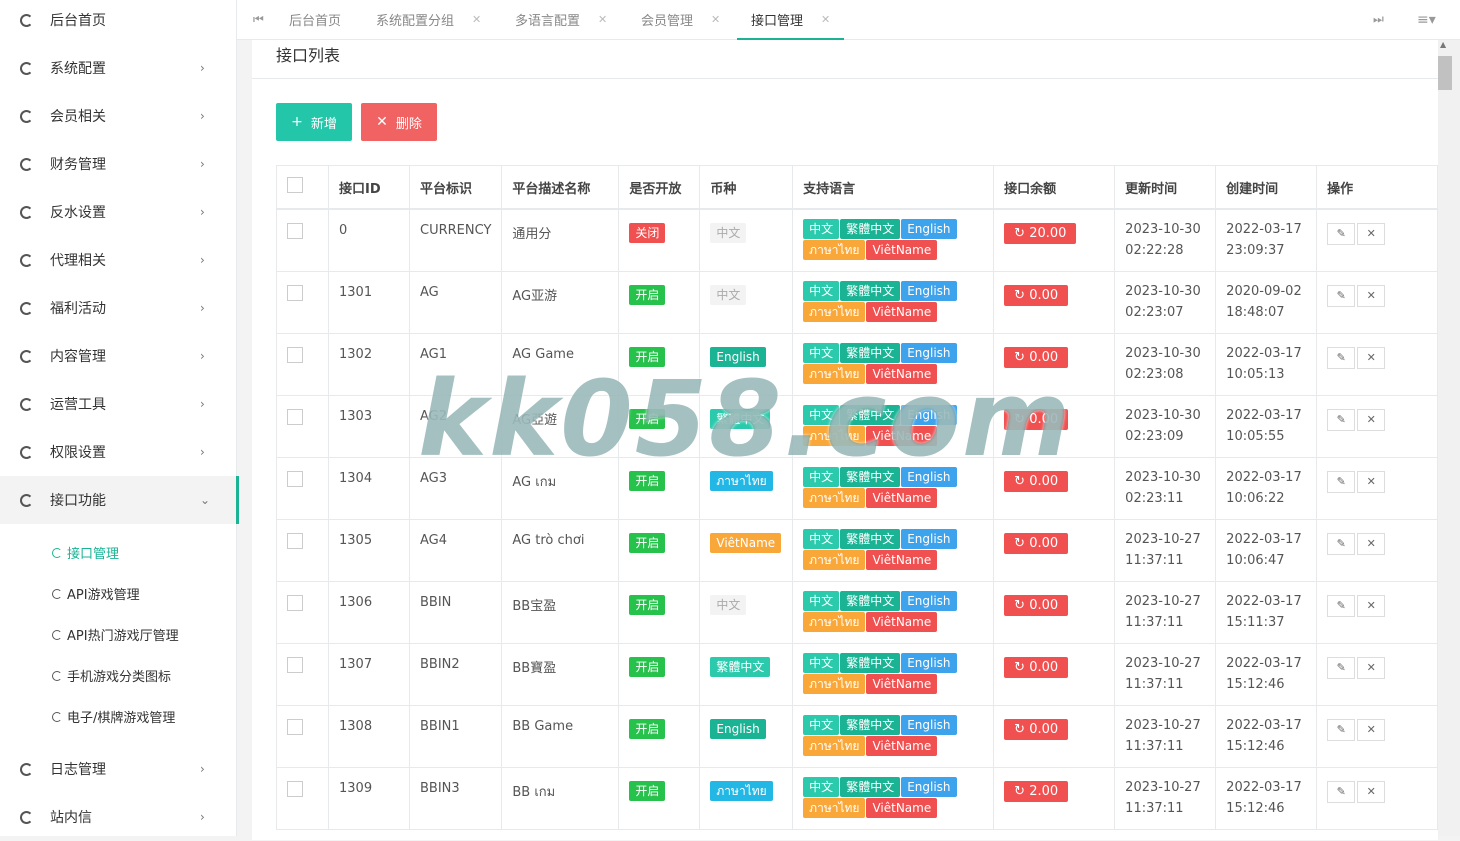 The image size is (1460, 841). Describe the element at coordinates (119, 500) in the screenshot. I see `sidebar-item-interfaces: 接口功能 ⌄` at that location.